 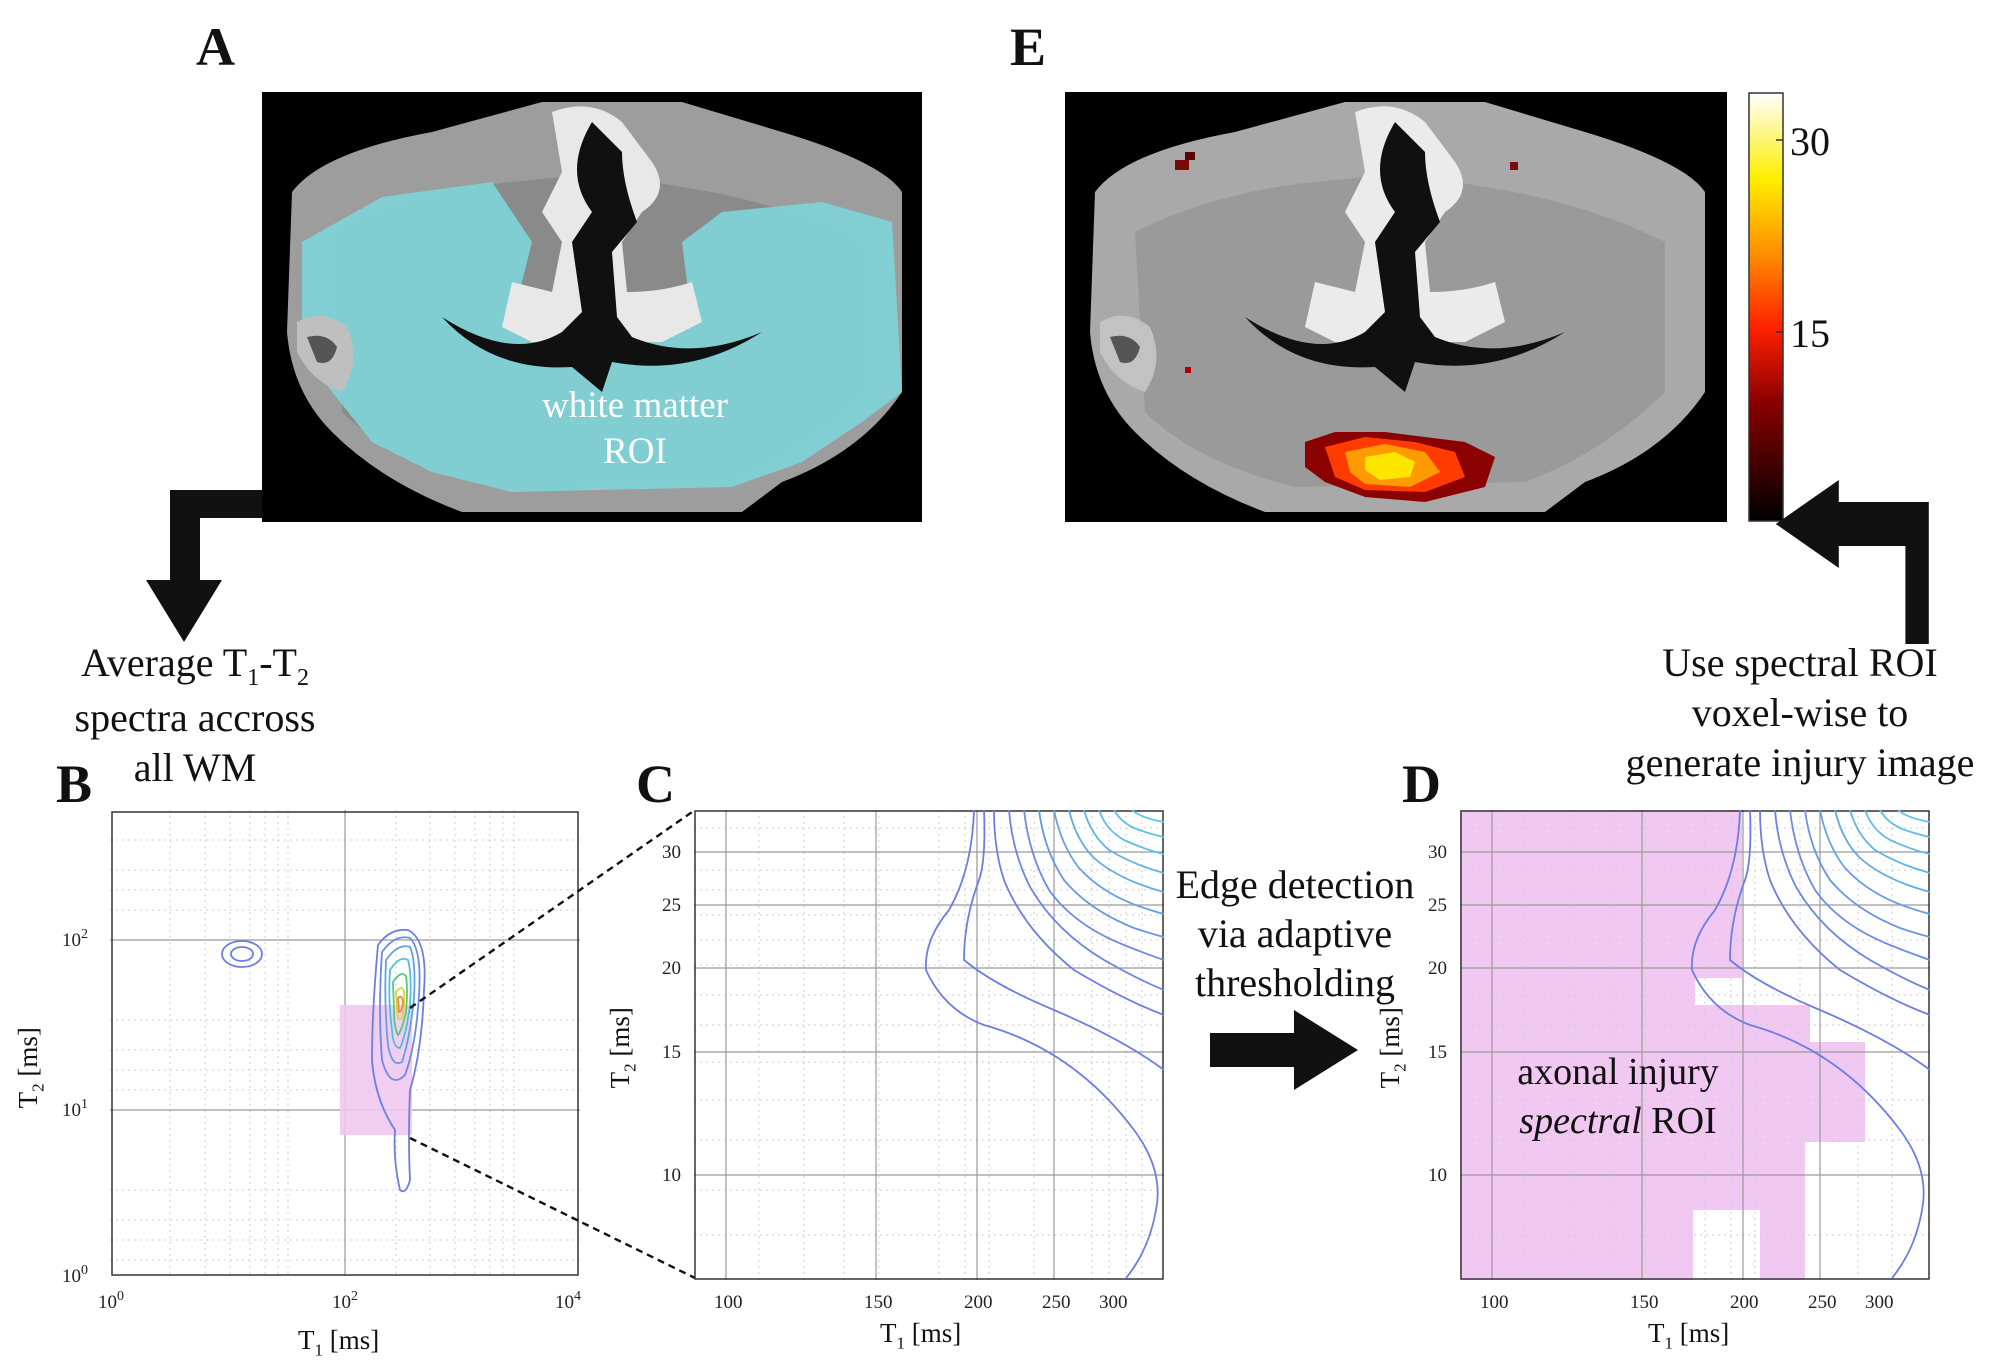 I want to click on panel-c-xtick-300: 300, so click(x=1113, y=1302).